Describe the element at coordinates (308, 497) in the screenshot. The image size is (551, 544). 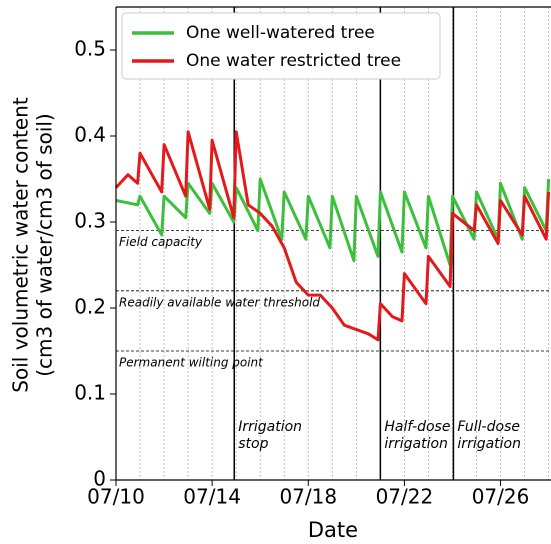
I see `x-tick-label: 07/18` at that location.